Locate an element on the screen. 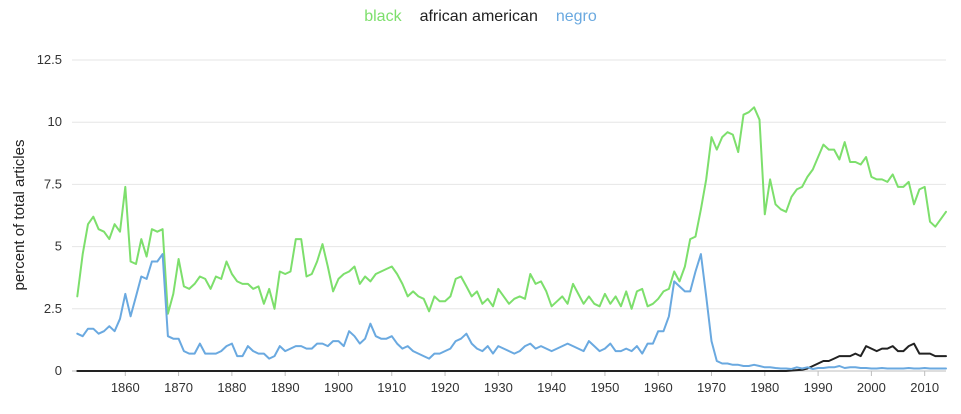  y-tick-label: 12.5 is located at coordinates (49, 59).